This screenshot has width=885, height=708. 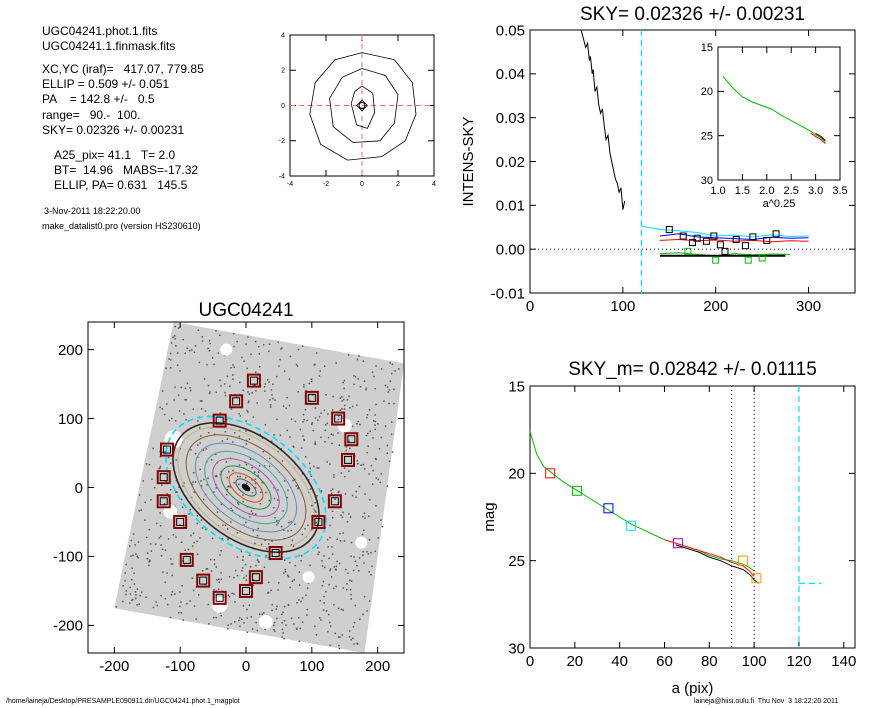 I want to click on mag-axis-xtick-label: 60, so click(x=664, y=661).